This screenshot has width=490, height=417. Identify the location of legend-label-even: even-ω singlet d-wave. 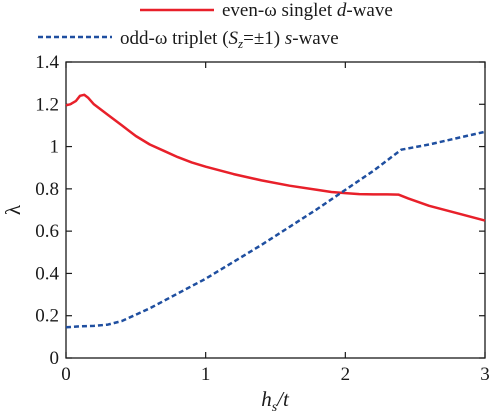
(307, 10).